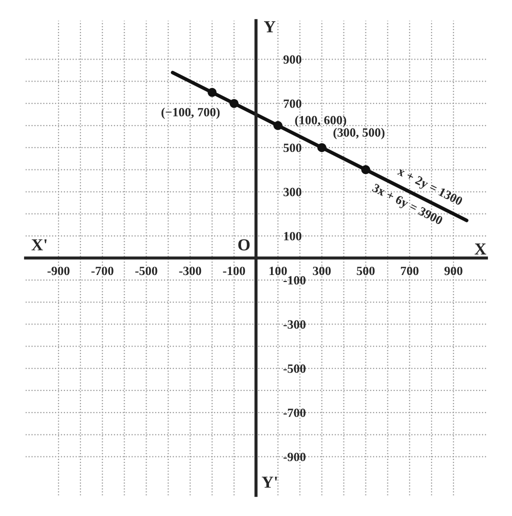  What do you see at coordinates (102, 271) in the screenshot?
I see `x-tick-label: -700` at bounding box center [102, 271].